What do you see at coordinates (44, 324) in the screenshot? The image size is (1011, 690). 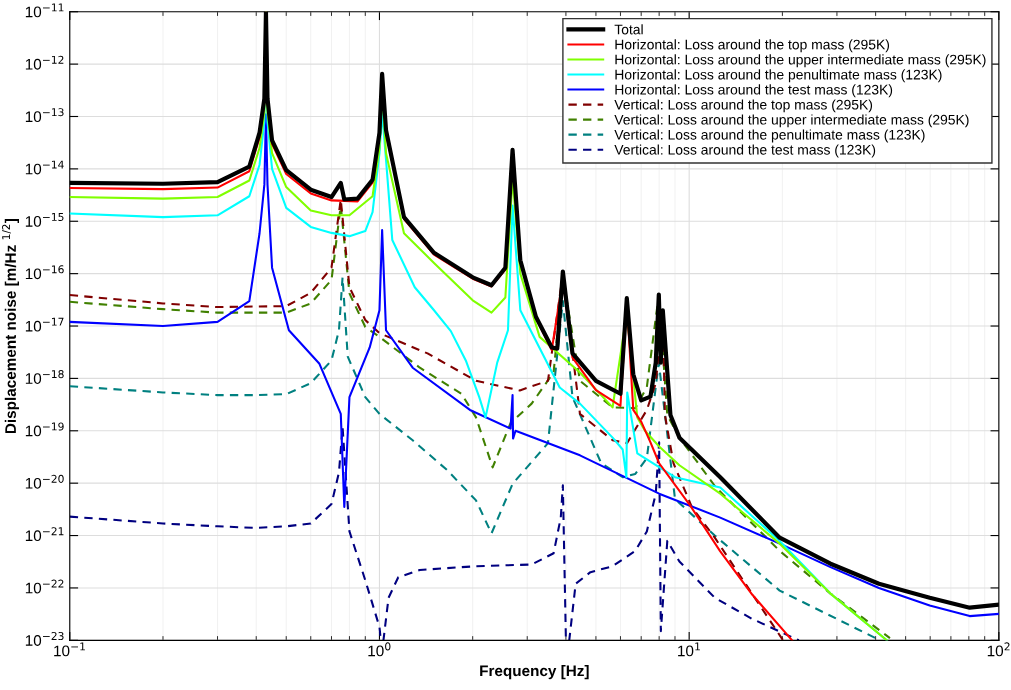 I see `y-tick-label: 10$^{−17}$` at bounding box center [44, 324].